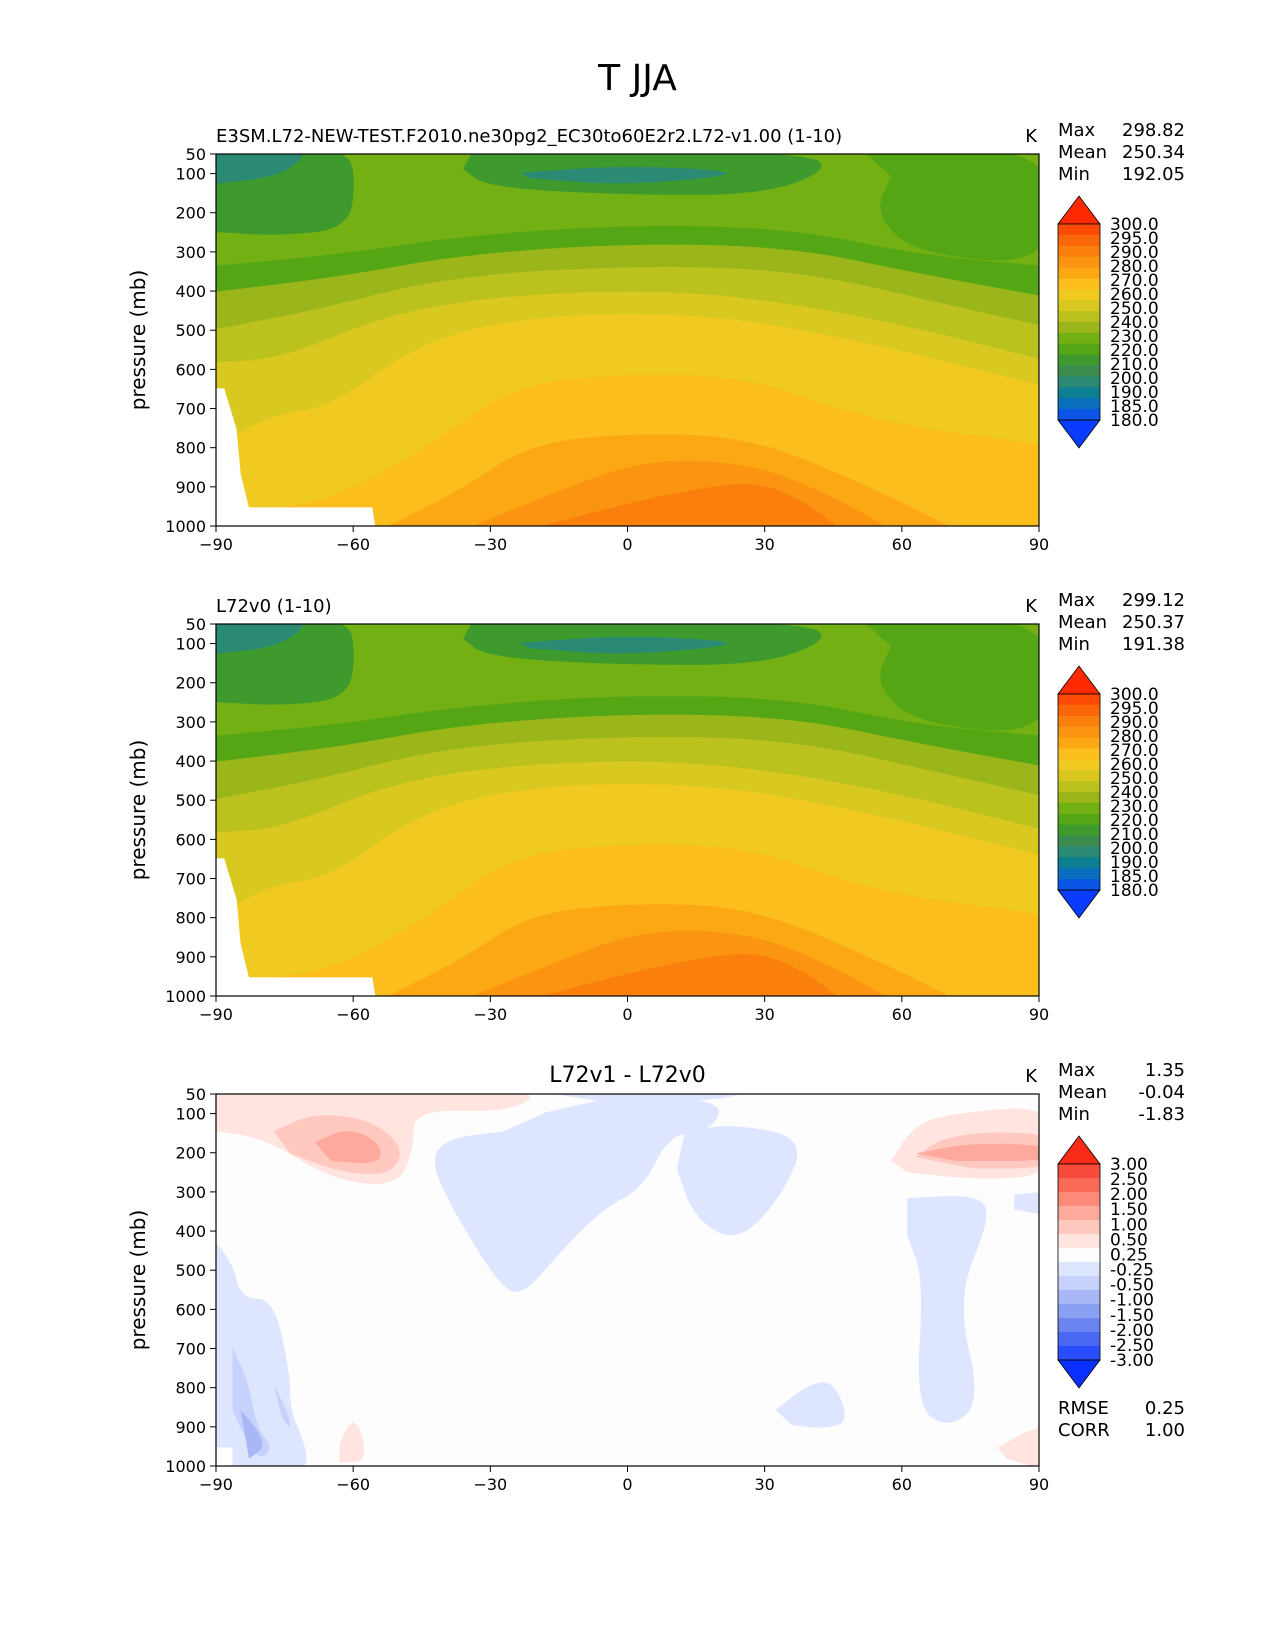 This screenshot has width=1275, height=1650. I want to click on topography-mask, so click(296, 457).